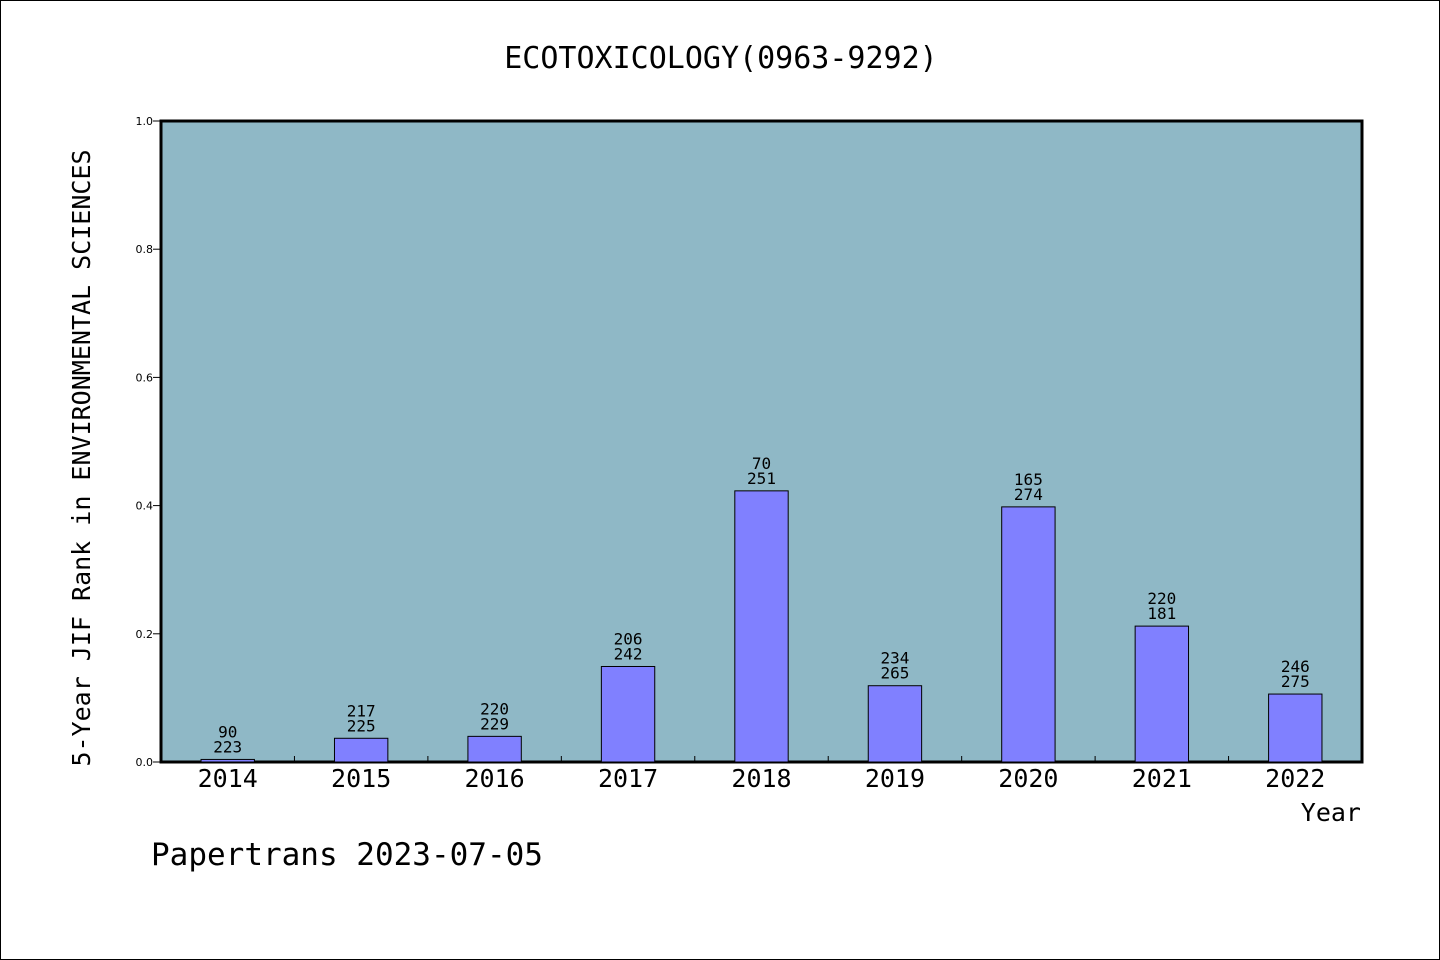 The image size is (1440, 960). I want to click on bar-label-bottom: 225, so click(361, 725).